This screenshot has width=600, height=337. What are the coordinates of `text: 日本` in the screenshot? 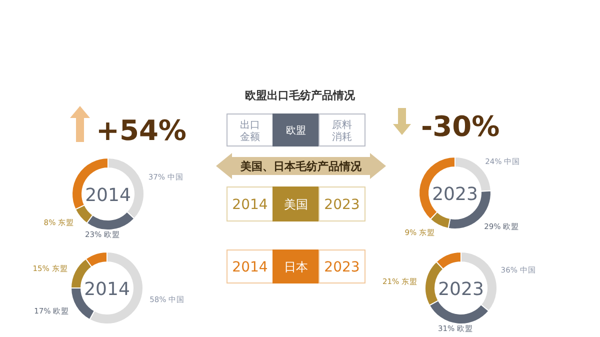 It's located at (296, 267).